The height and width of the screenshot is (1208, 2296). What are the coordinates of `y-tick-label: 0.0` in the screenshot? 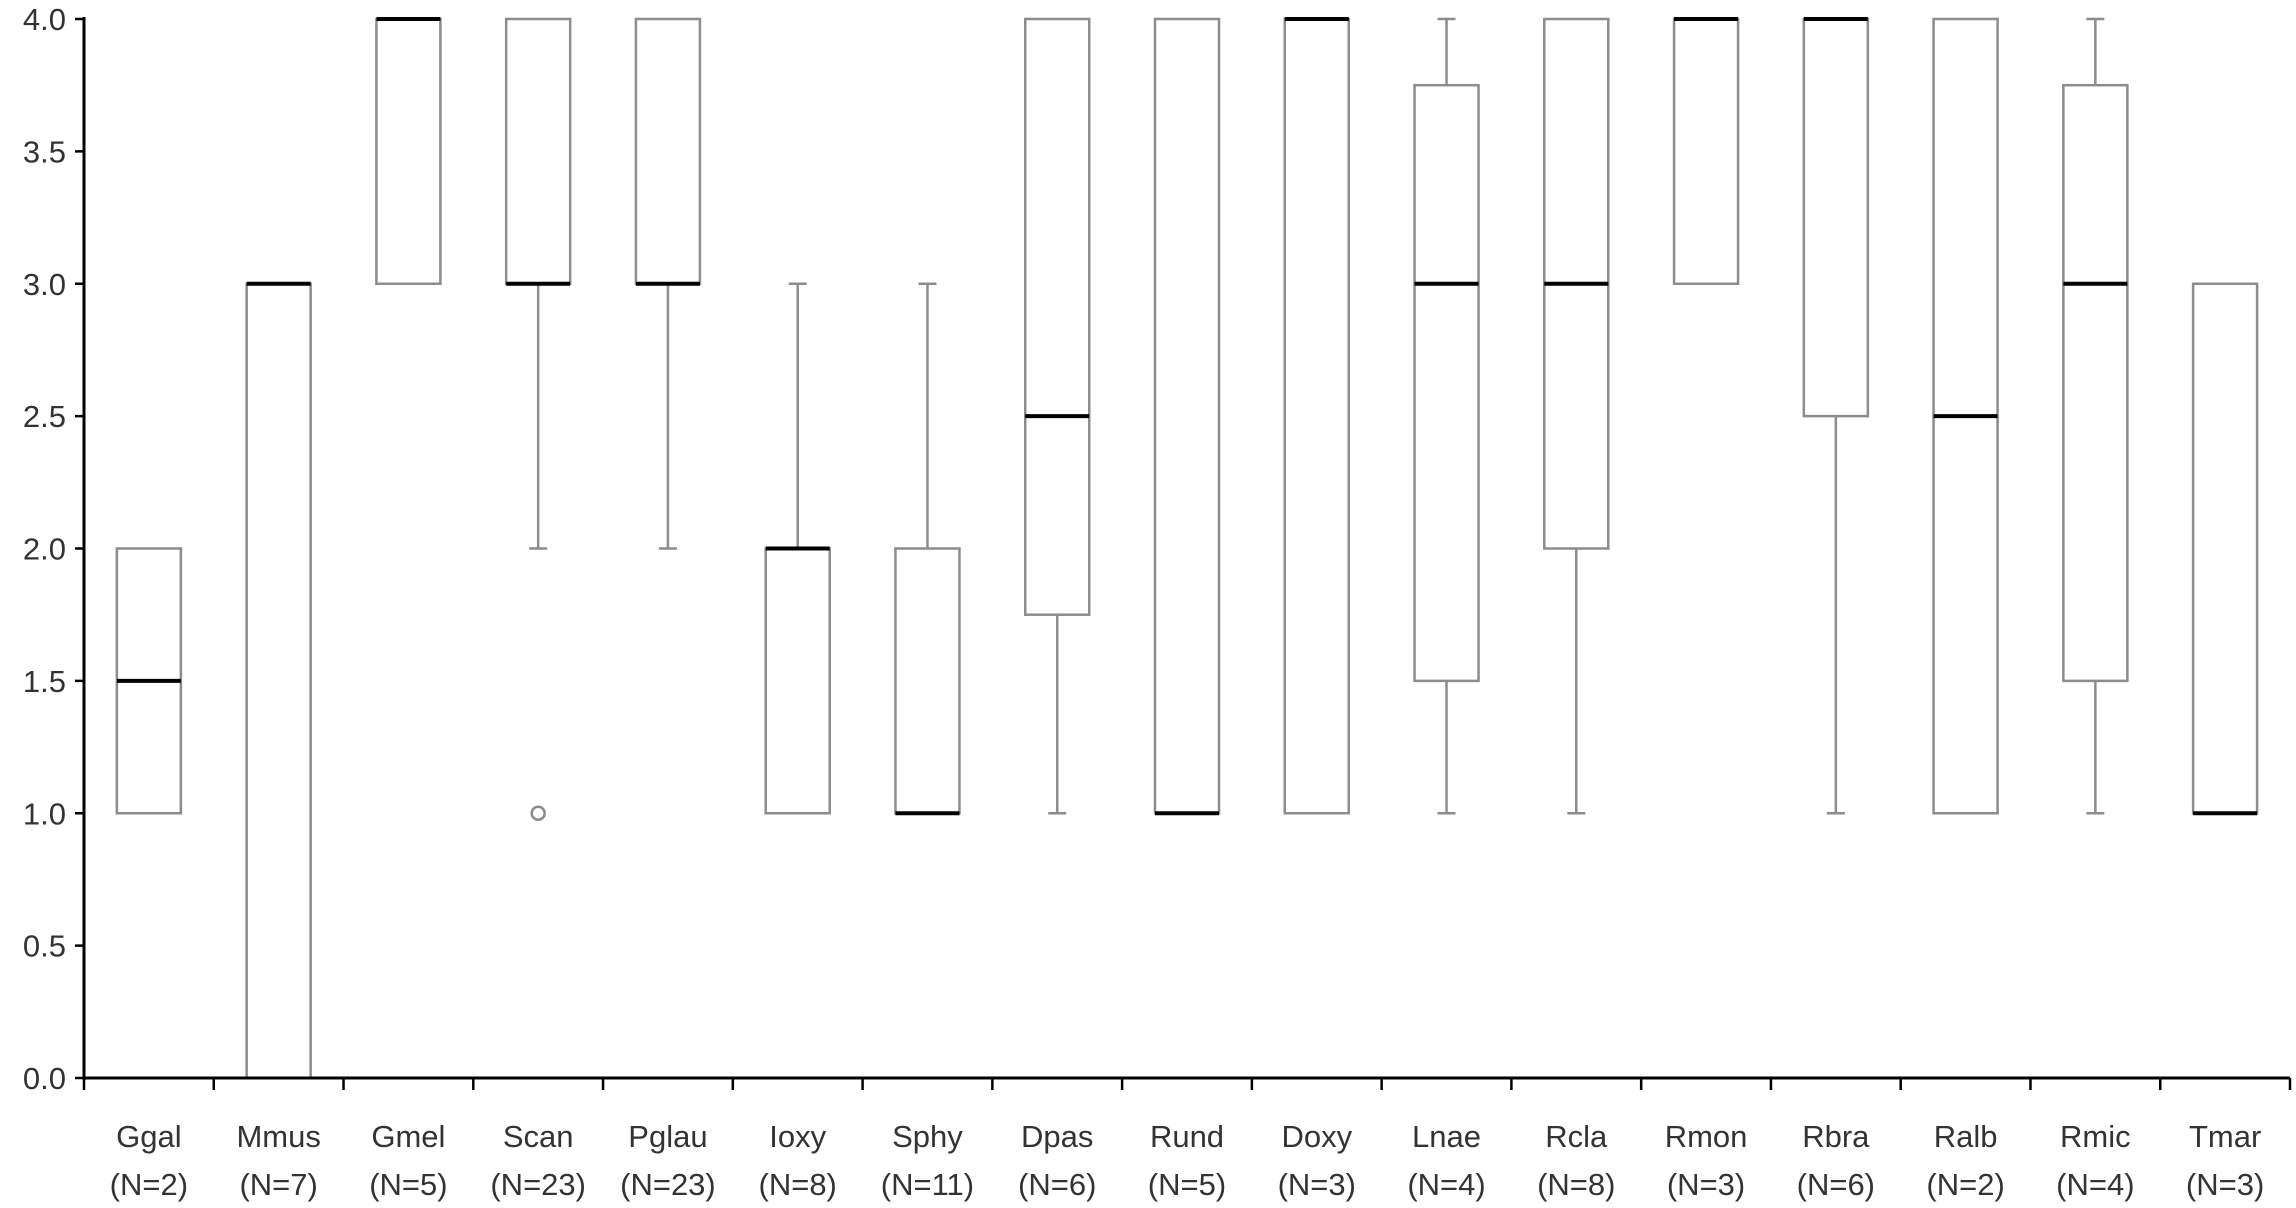 It's located at (44, 1078).